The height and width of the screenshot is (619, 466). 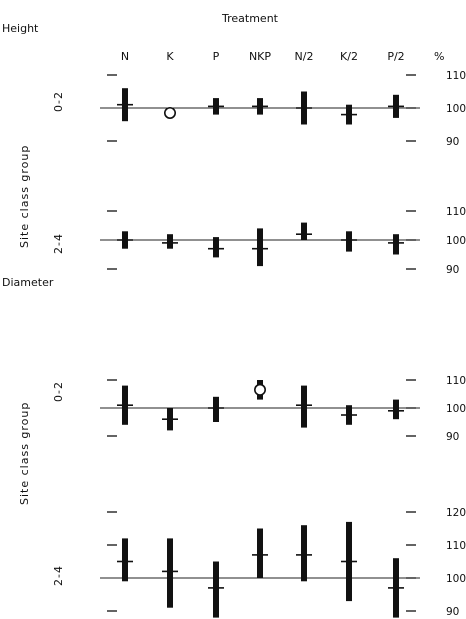 I want to click on panel-site-class-diameter-2-4: 2-4, so click(x=58, y=575).